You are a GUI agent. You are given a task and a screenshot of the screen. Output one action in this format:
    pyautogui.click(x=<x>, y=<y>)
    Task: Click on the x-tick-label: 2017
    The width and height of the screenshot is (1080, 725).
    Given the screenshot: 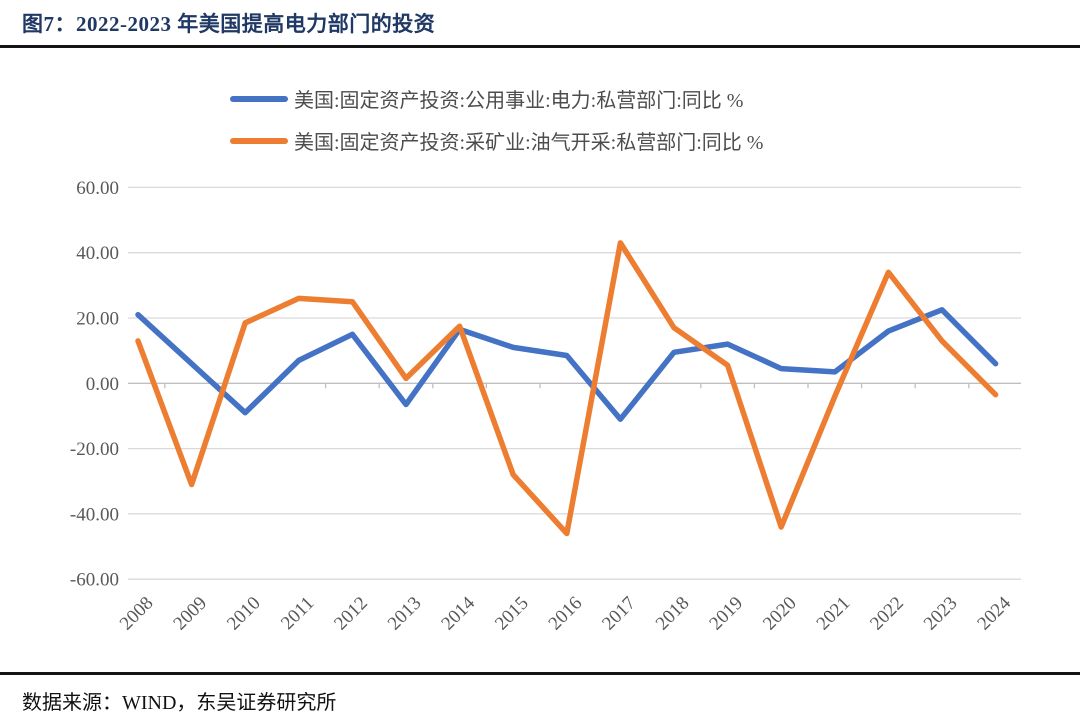 What is the action you would take?
    pyautogui.click(x=619, y=614)
    